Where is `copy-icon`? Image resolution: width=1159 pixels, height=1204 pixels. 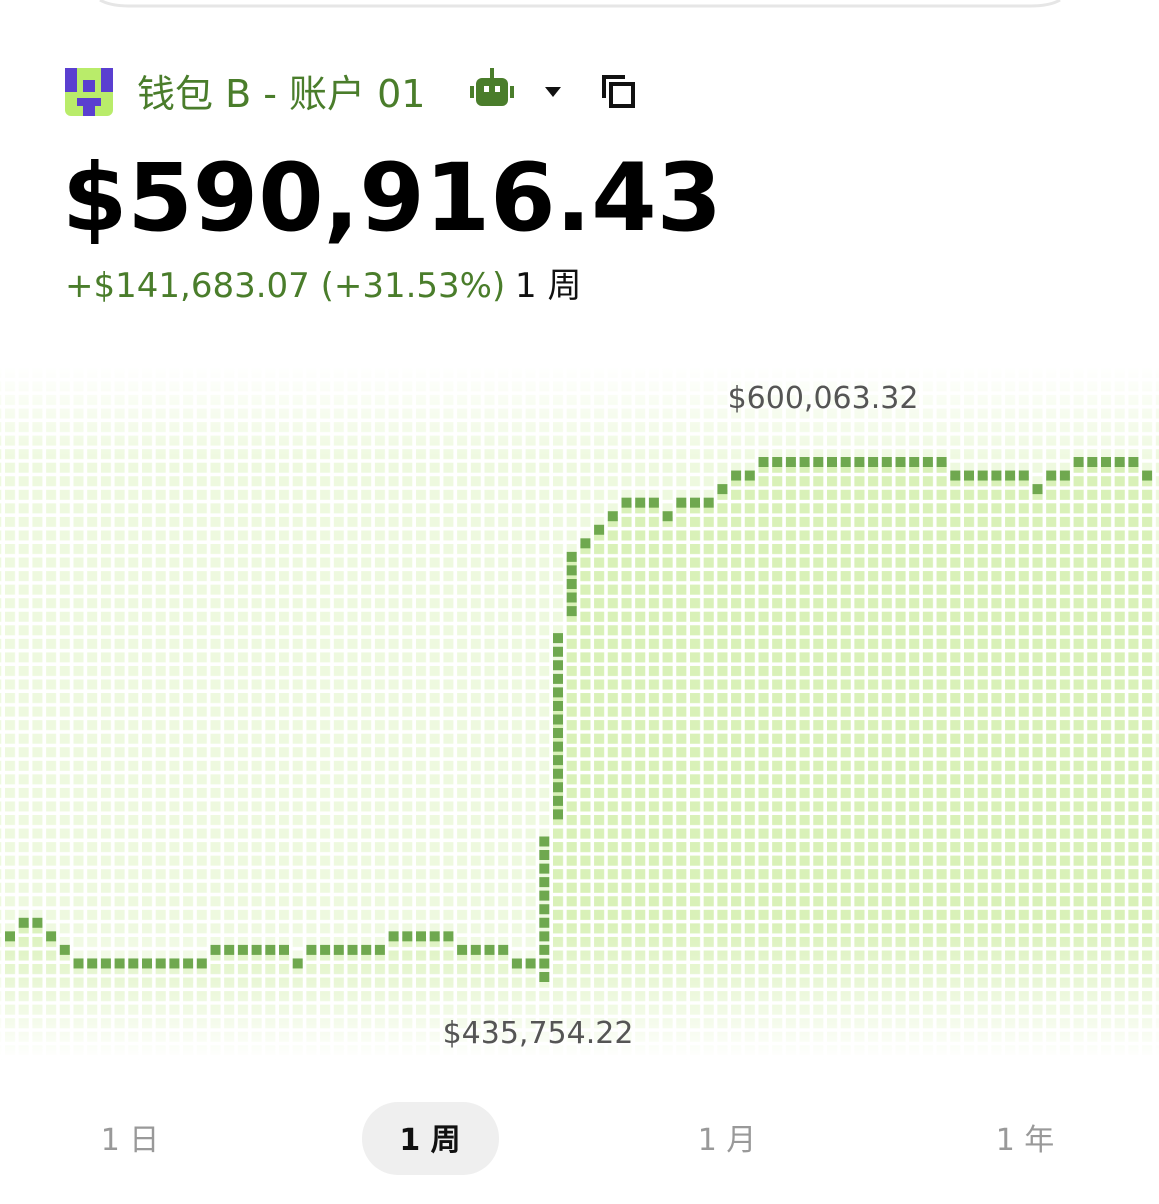 copy-icon is located at coordinates (618, 91).